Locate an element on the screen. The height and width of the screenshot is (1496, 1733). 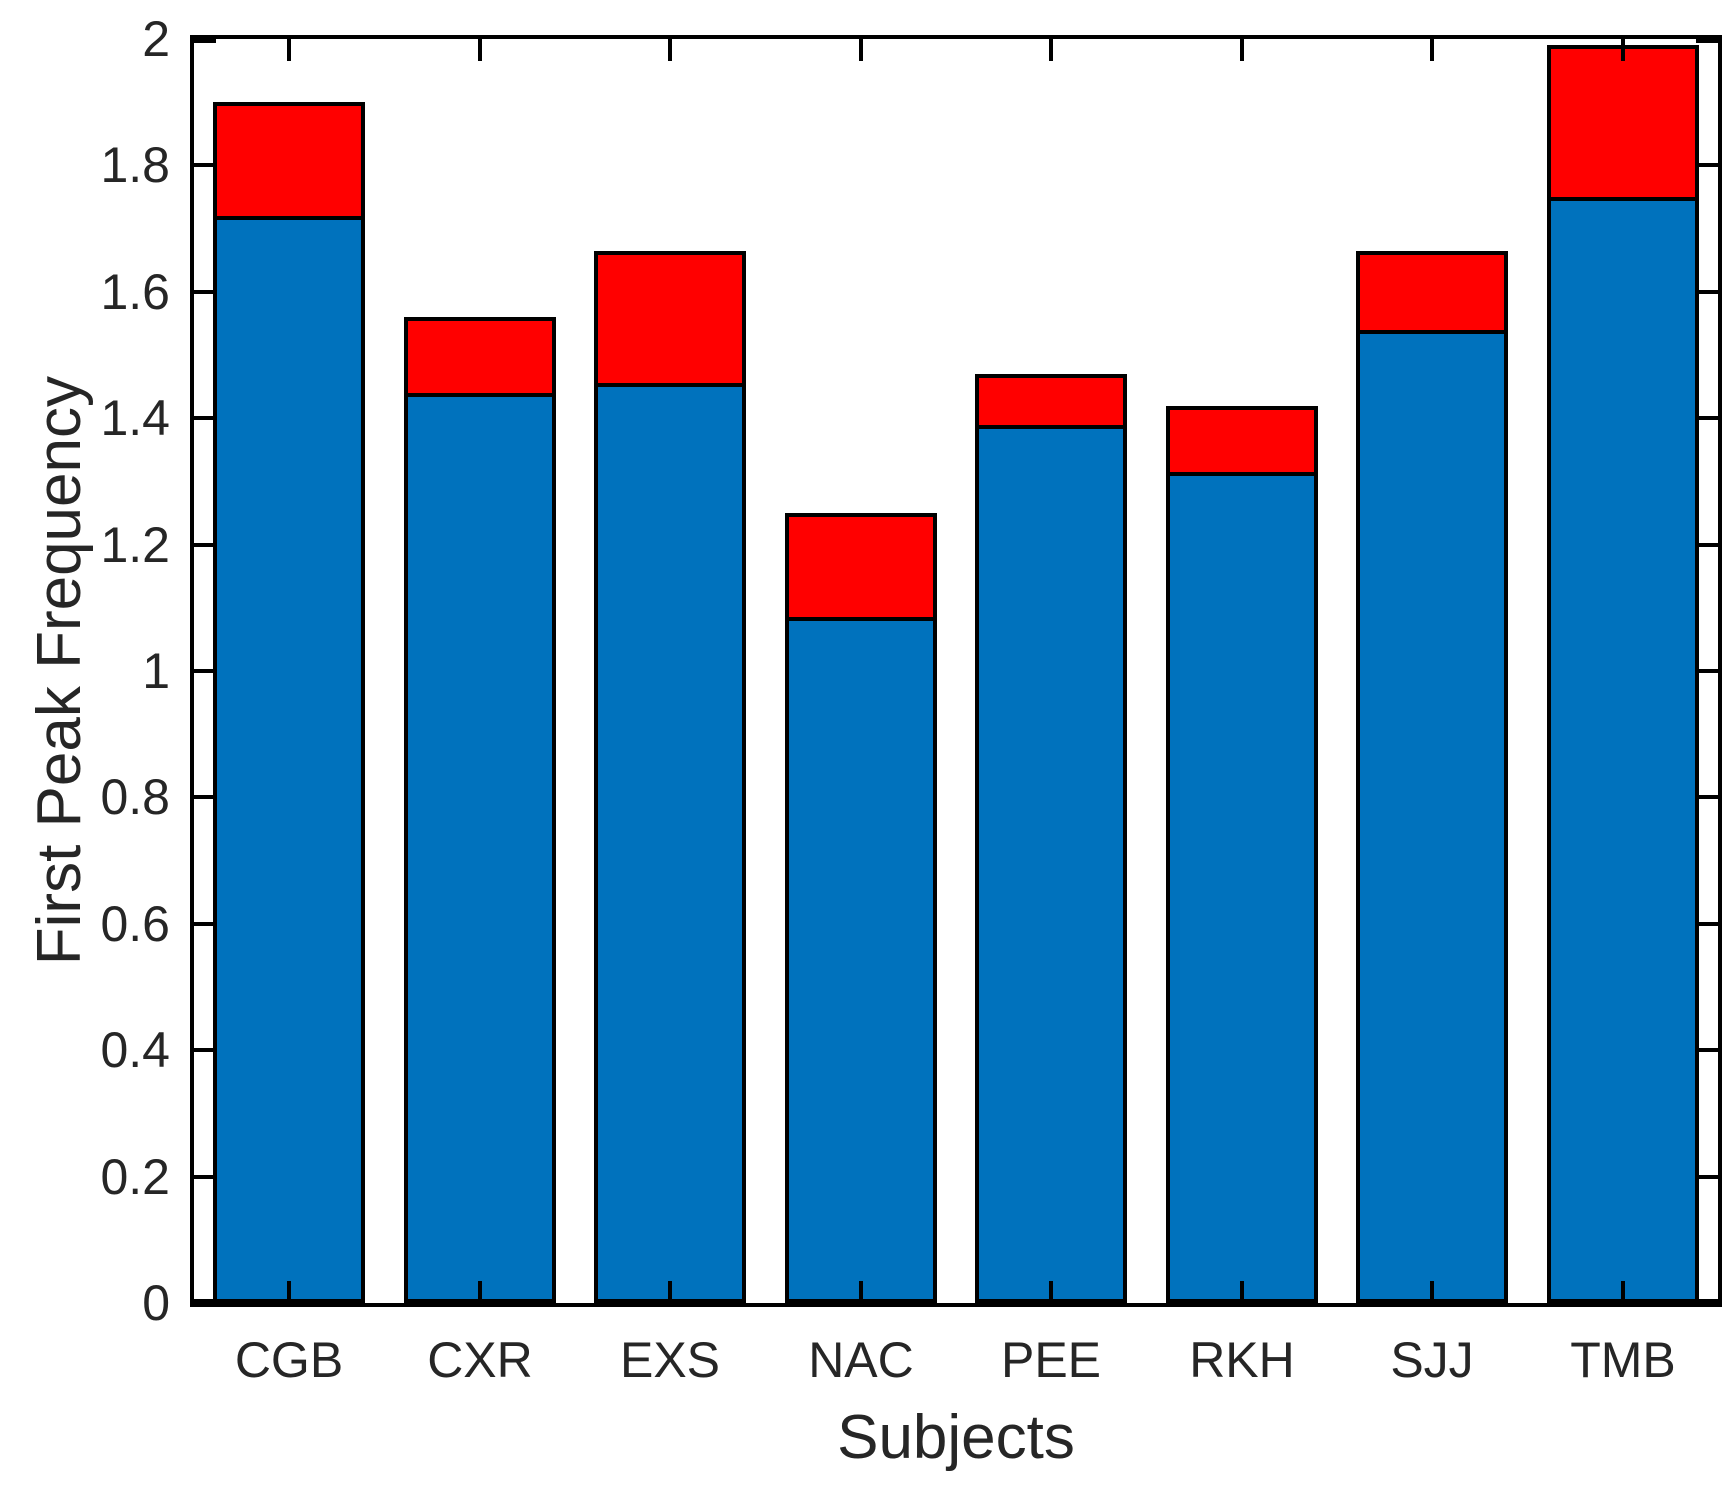
bar-segment-CXR-lower is located at coordinates (480, 846).